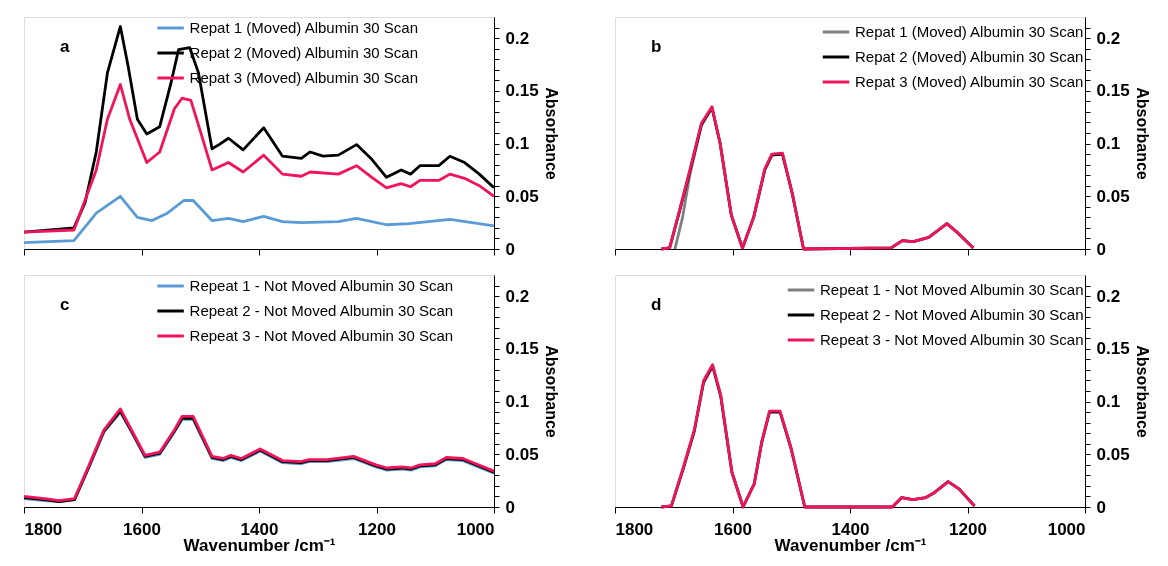 This screenshot has height=566, width=1168. I want to click on annotation: b, so click(656, 46).